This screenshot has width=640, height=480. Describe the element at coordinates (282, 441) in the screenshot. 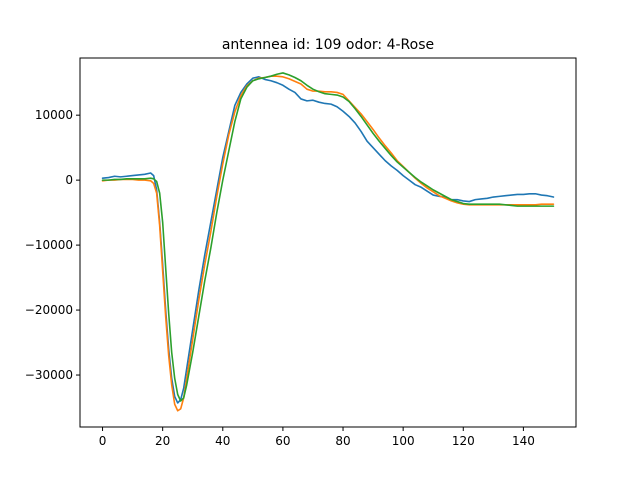

I see `x-tick-label: 60` at that location.